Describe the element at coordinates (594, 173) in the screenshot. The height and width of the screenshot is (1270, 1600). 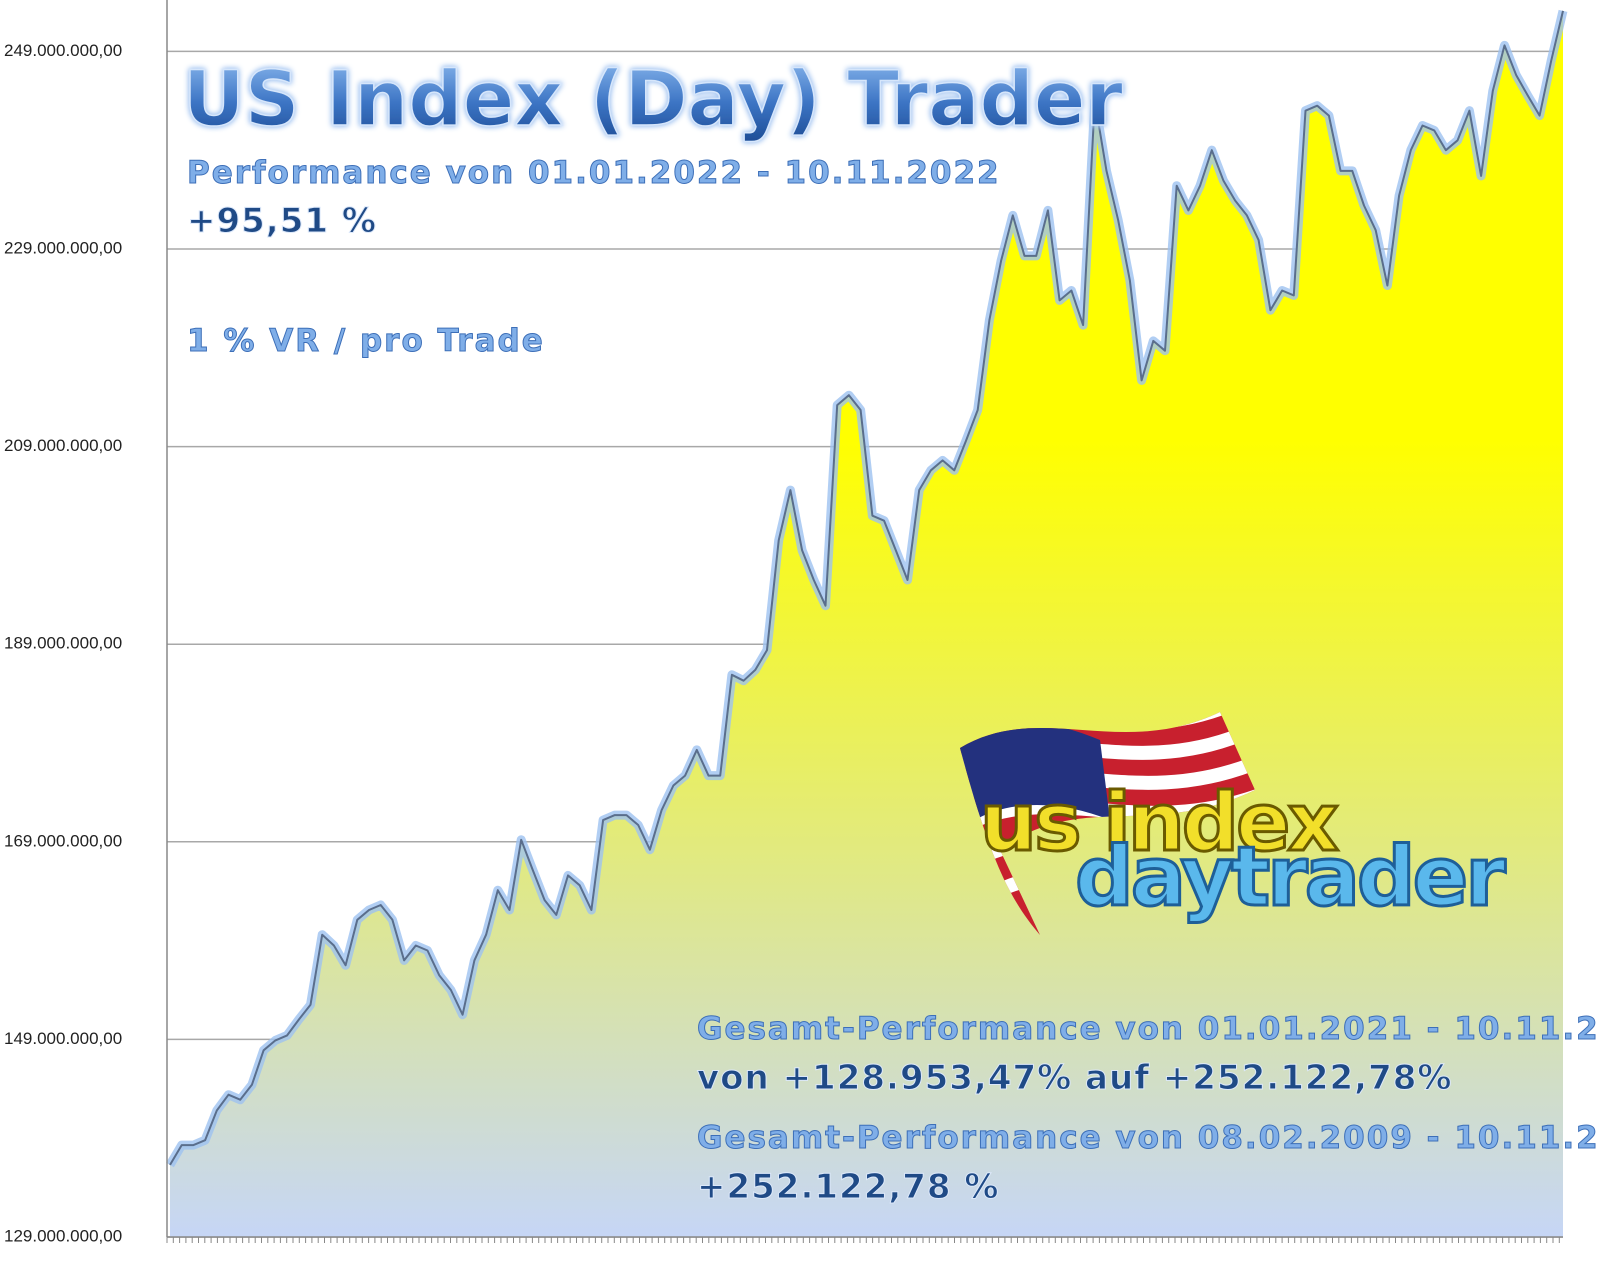
I see `annotation: Performance von 01.01.2022 - 10.11.2022` at that location.